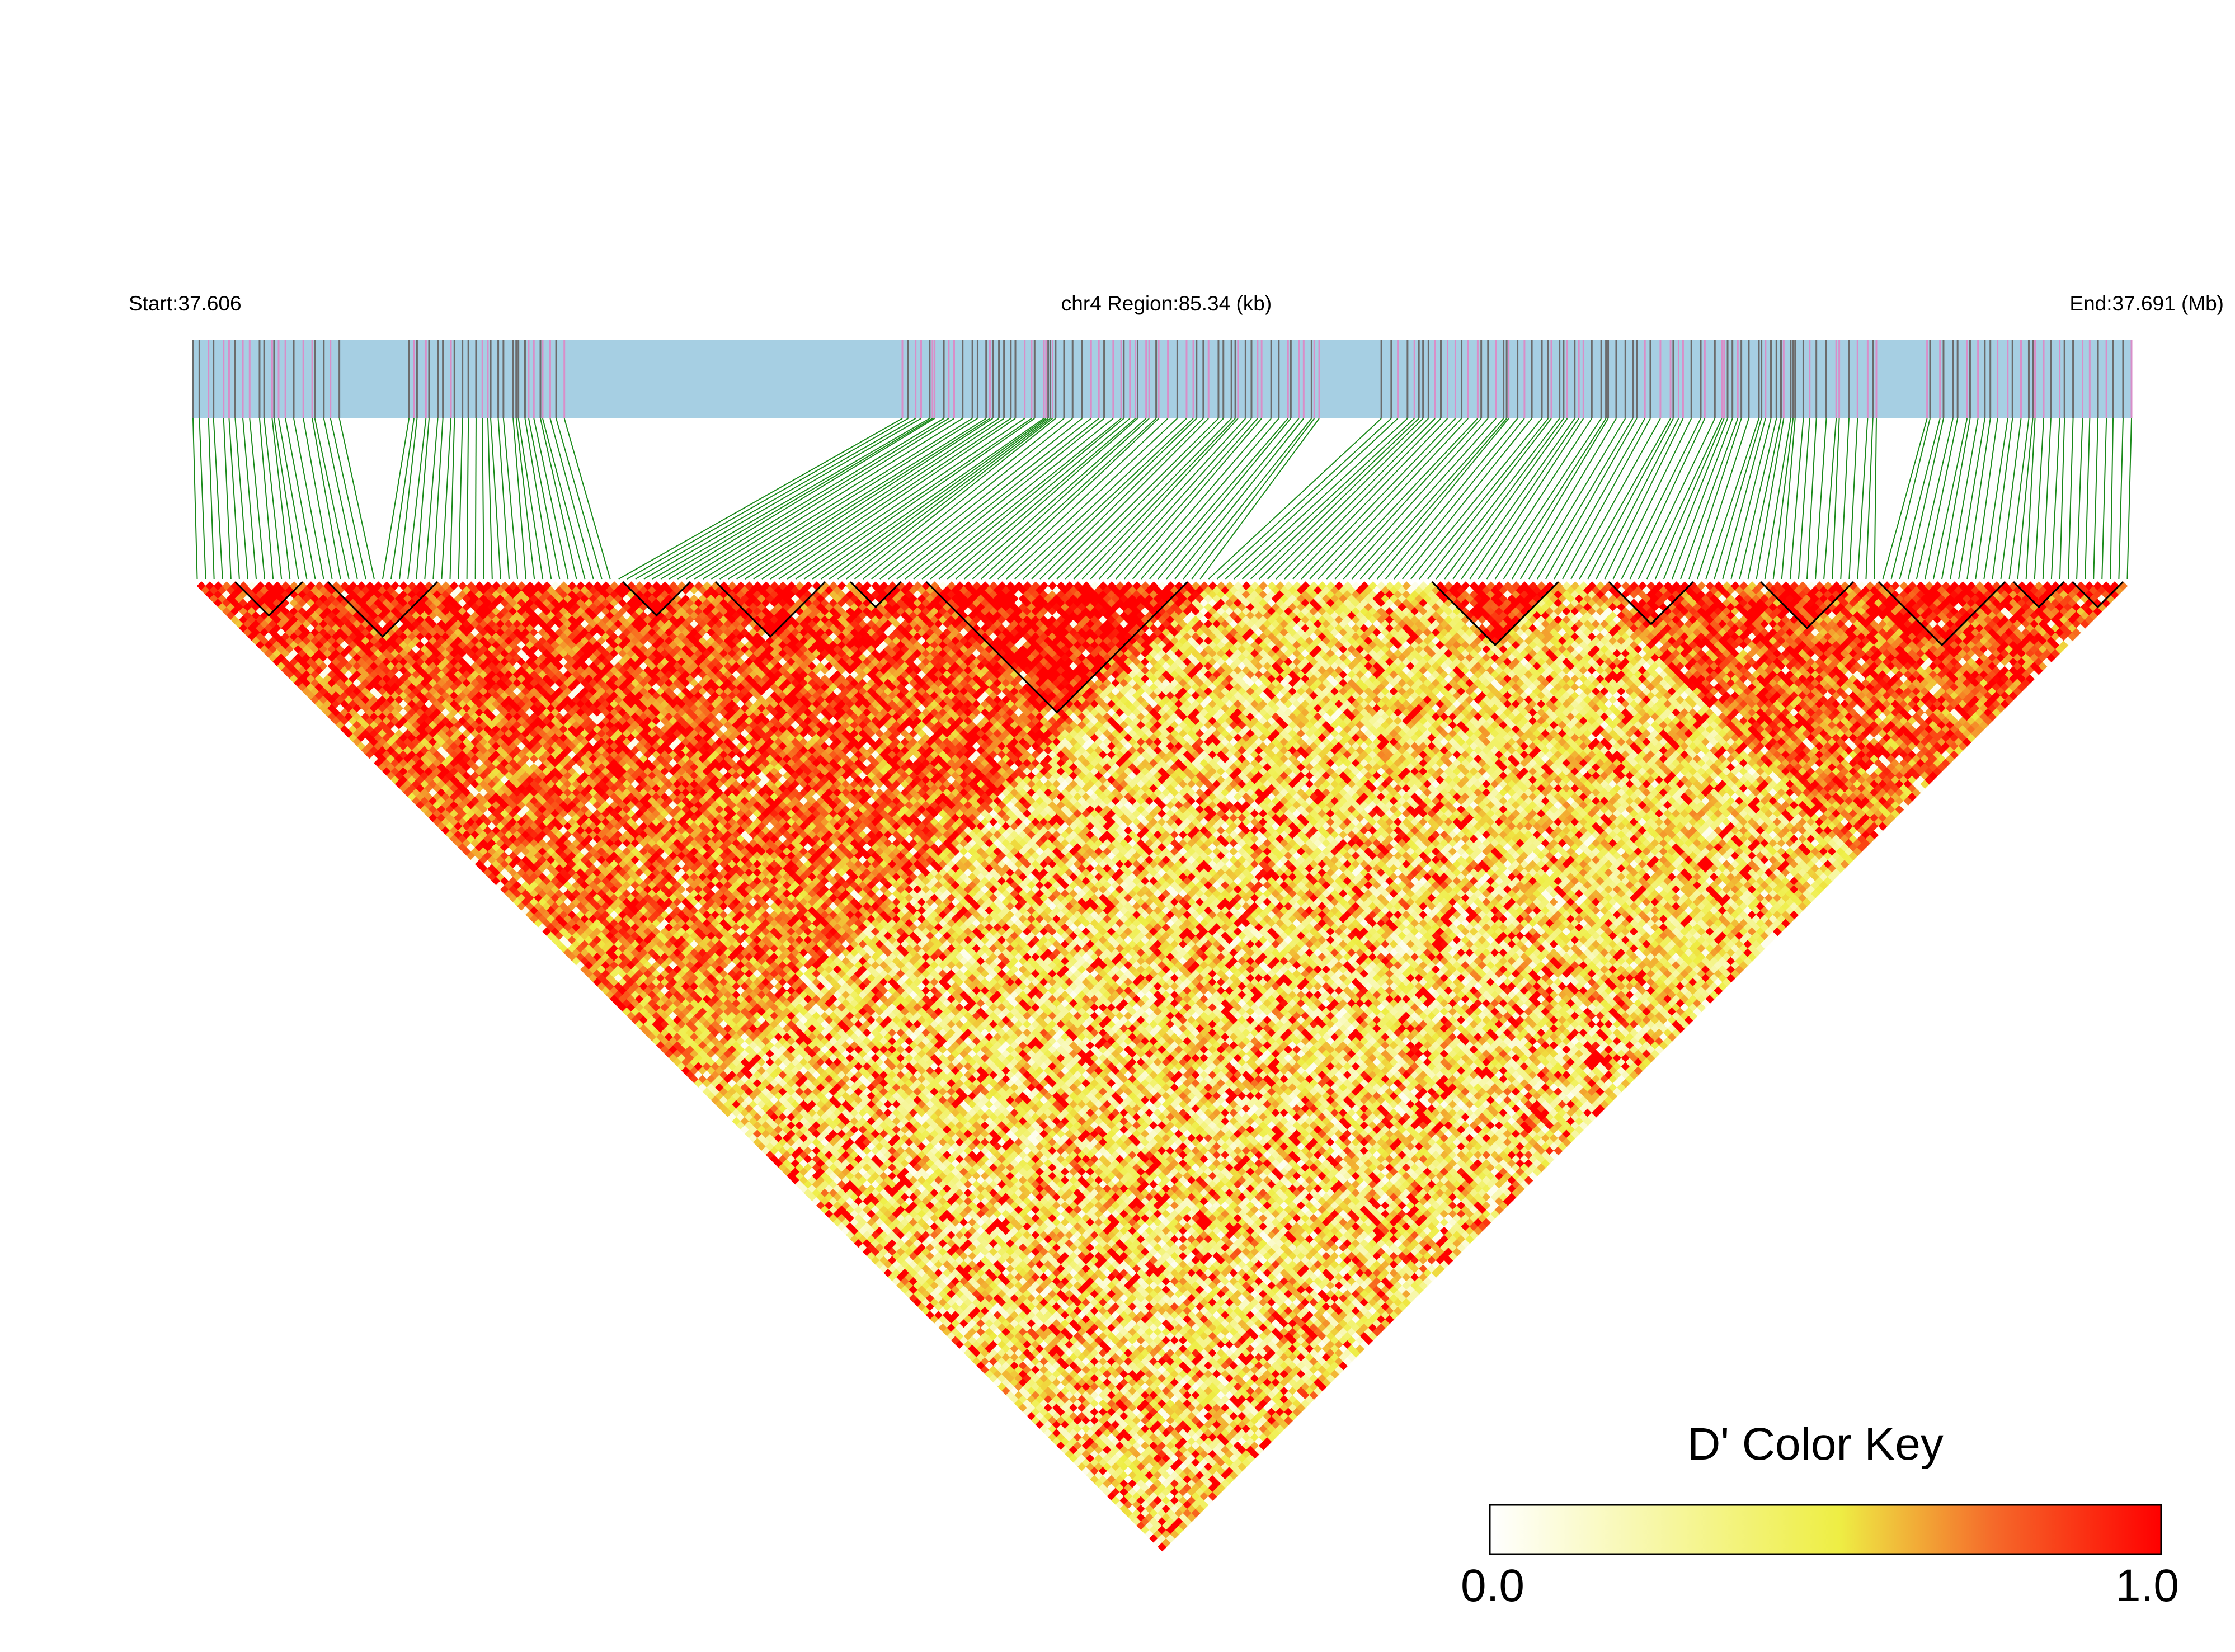 The height and width of the screenshot is (1652, 2235). Describe the element at coordinates (2146, 304) in the screenshot. I see `end-position-label: End:37.691 (Mb)` at that location.